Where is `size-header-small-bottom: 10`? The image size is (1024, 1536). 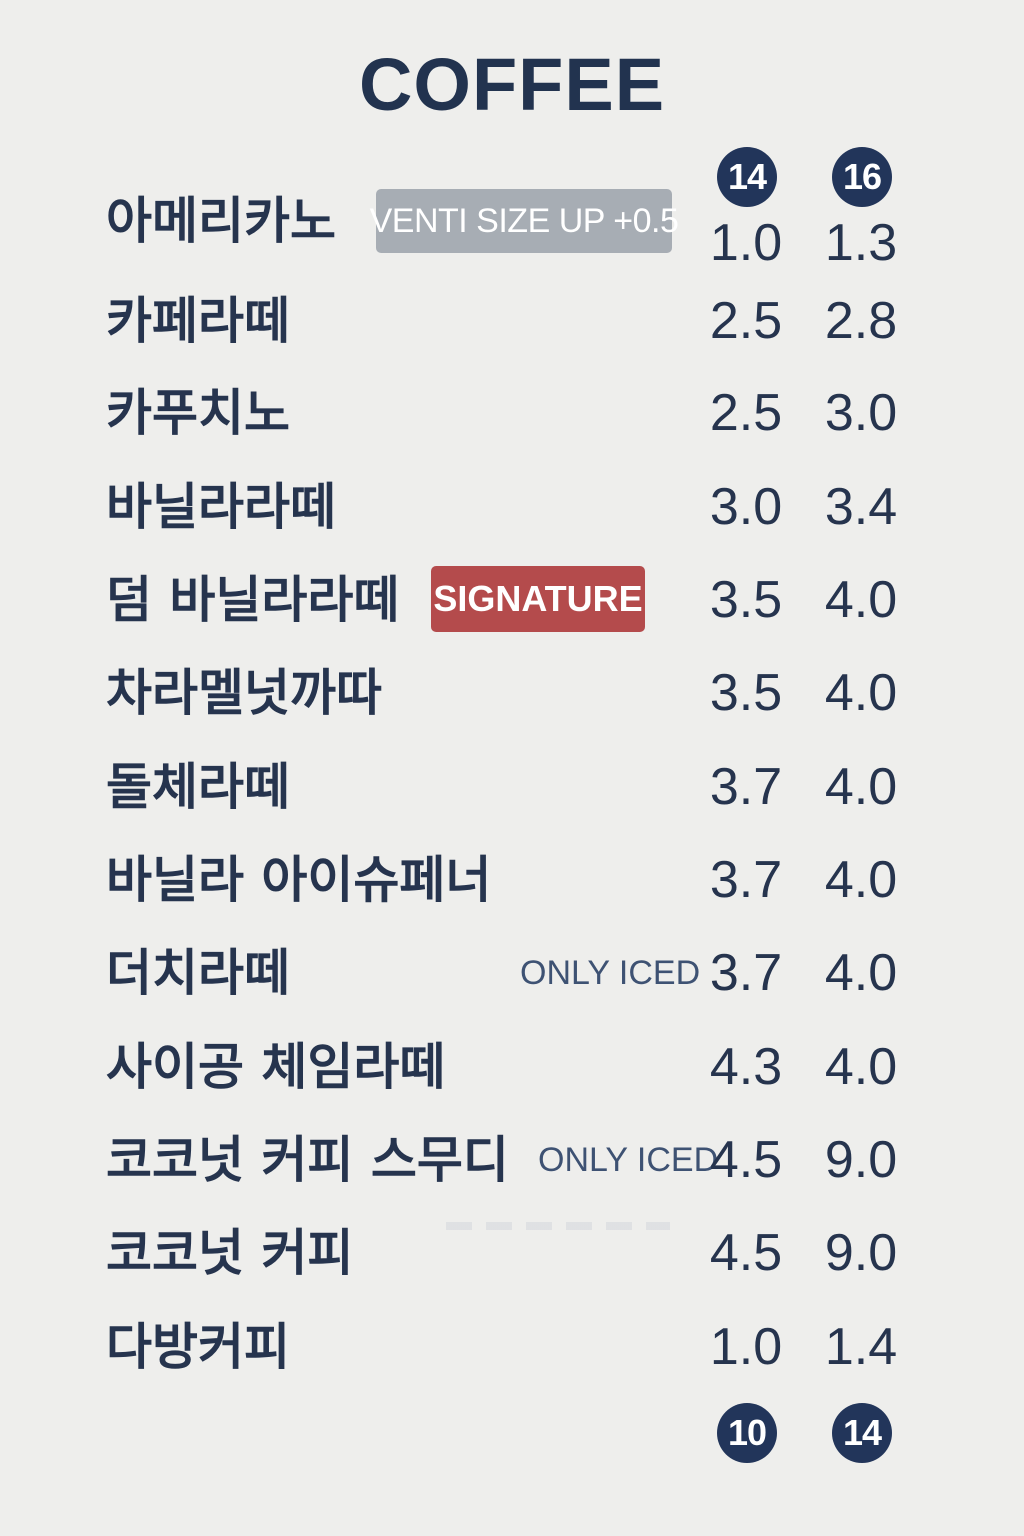 size-header-small-bottom: 10 is located at coordinates (747, 1433).